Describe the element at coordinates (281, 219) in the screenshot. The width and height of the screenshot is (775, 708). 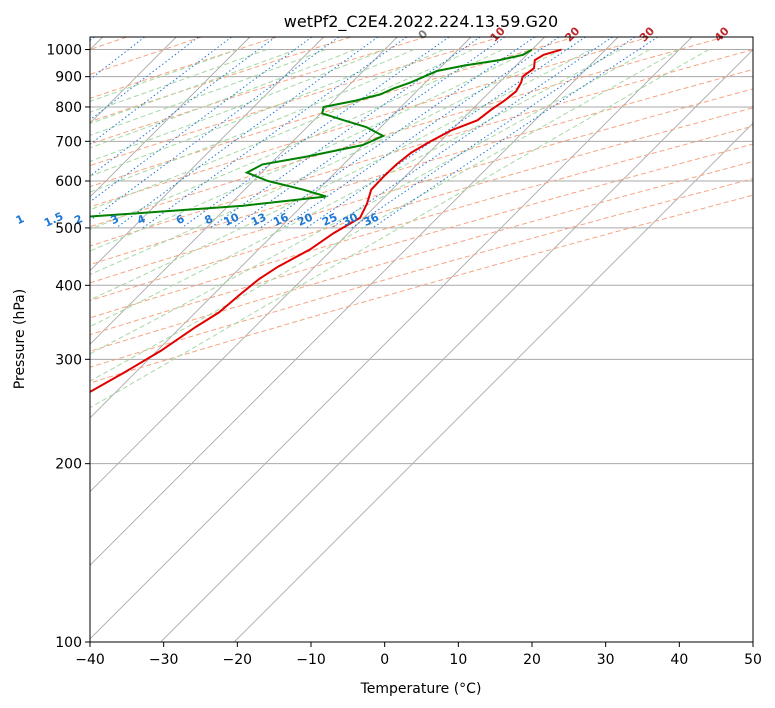
I see `mixing-ratio-label: 16` at that location.